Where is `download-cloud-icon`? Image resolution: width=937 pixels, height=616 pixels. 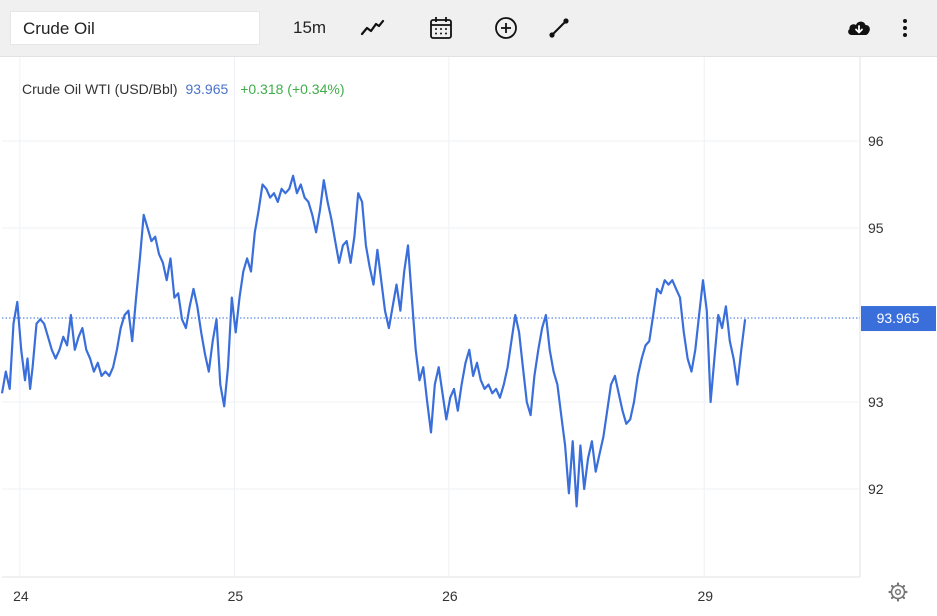 download-cloud-icon is located at coordinates (859, 28).